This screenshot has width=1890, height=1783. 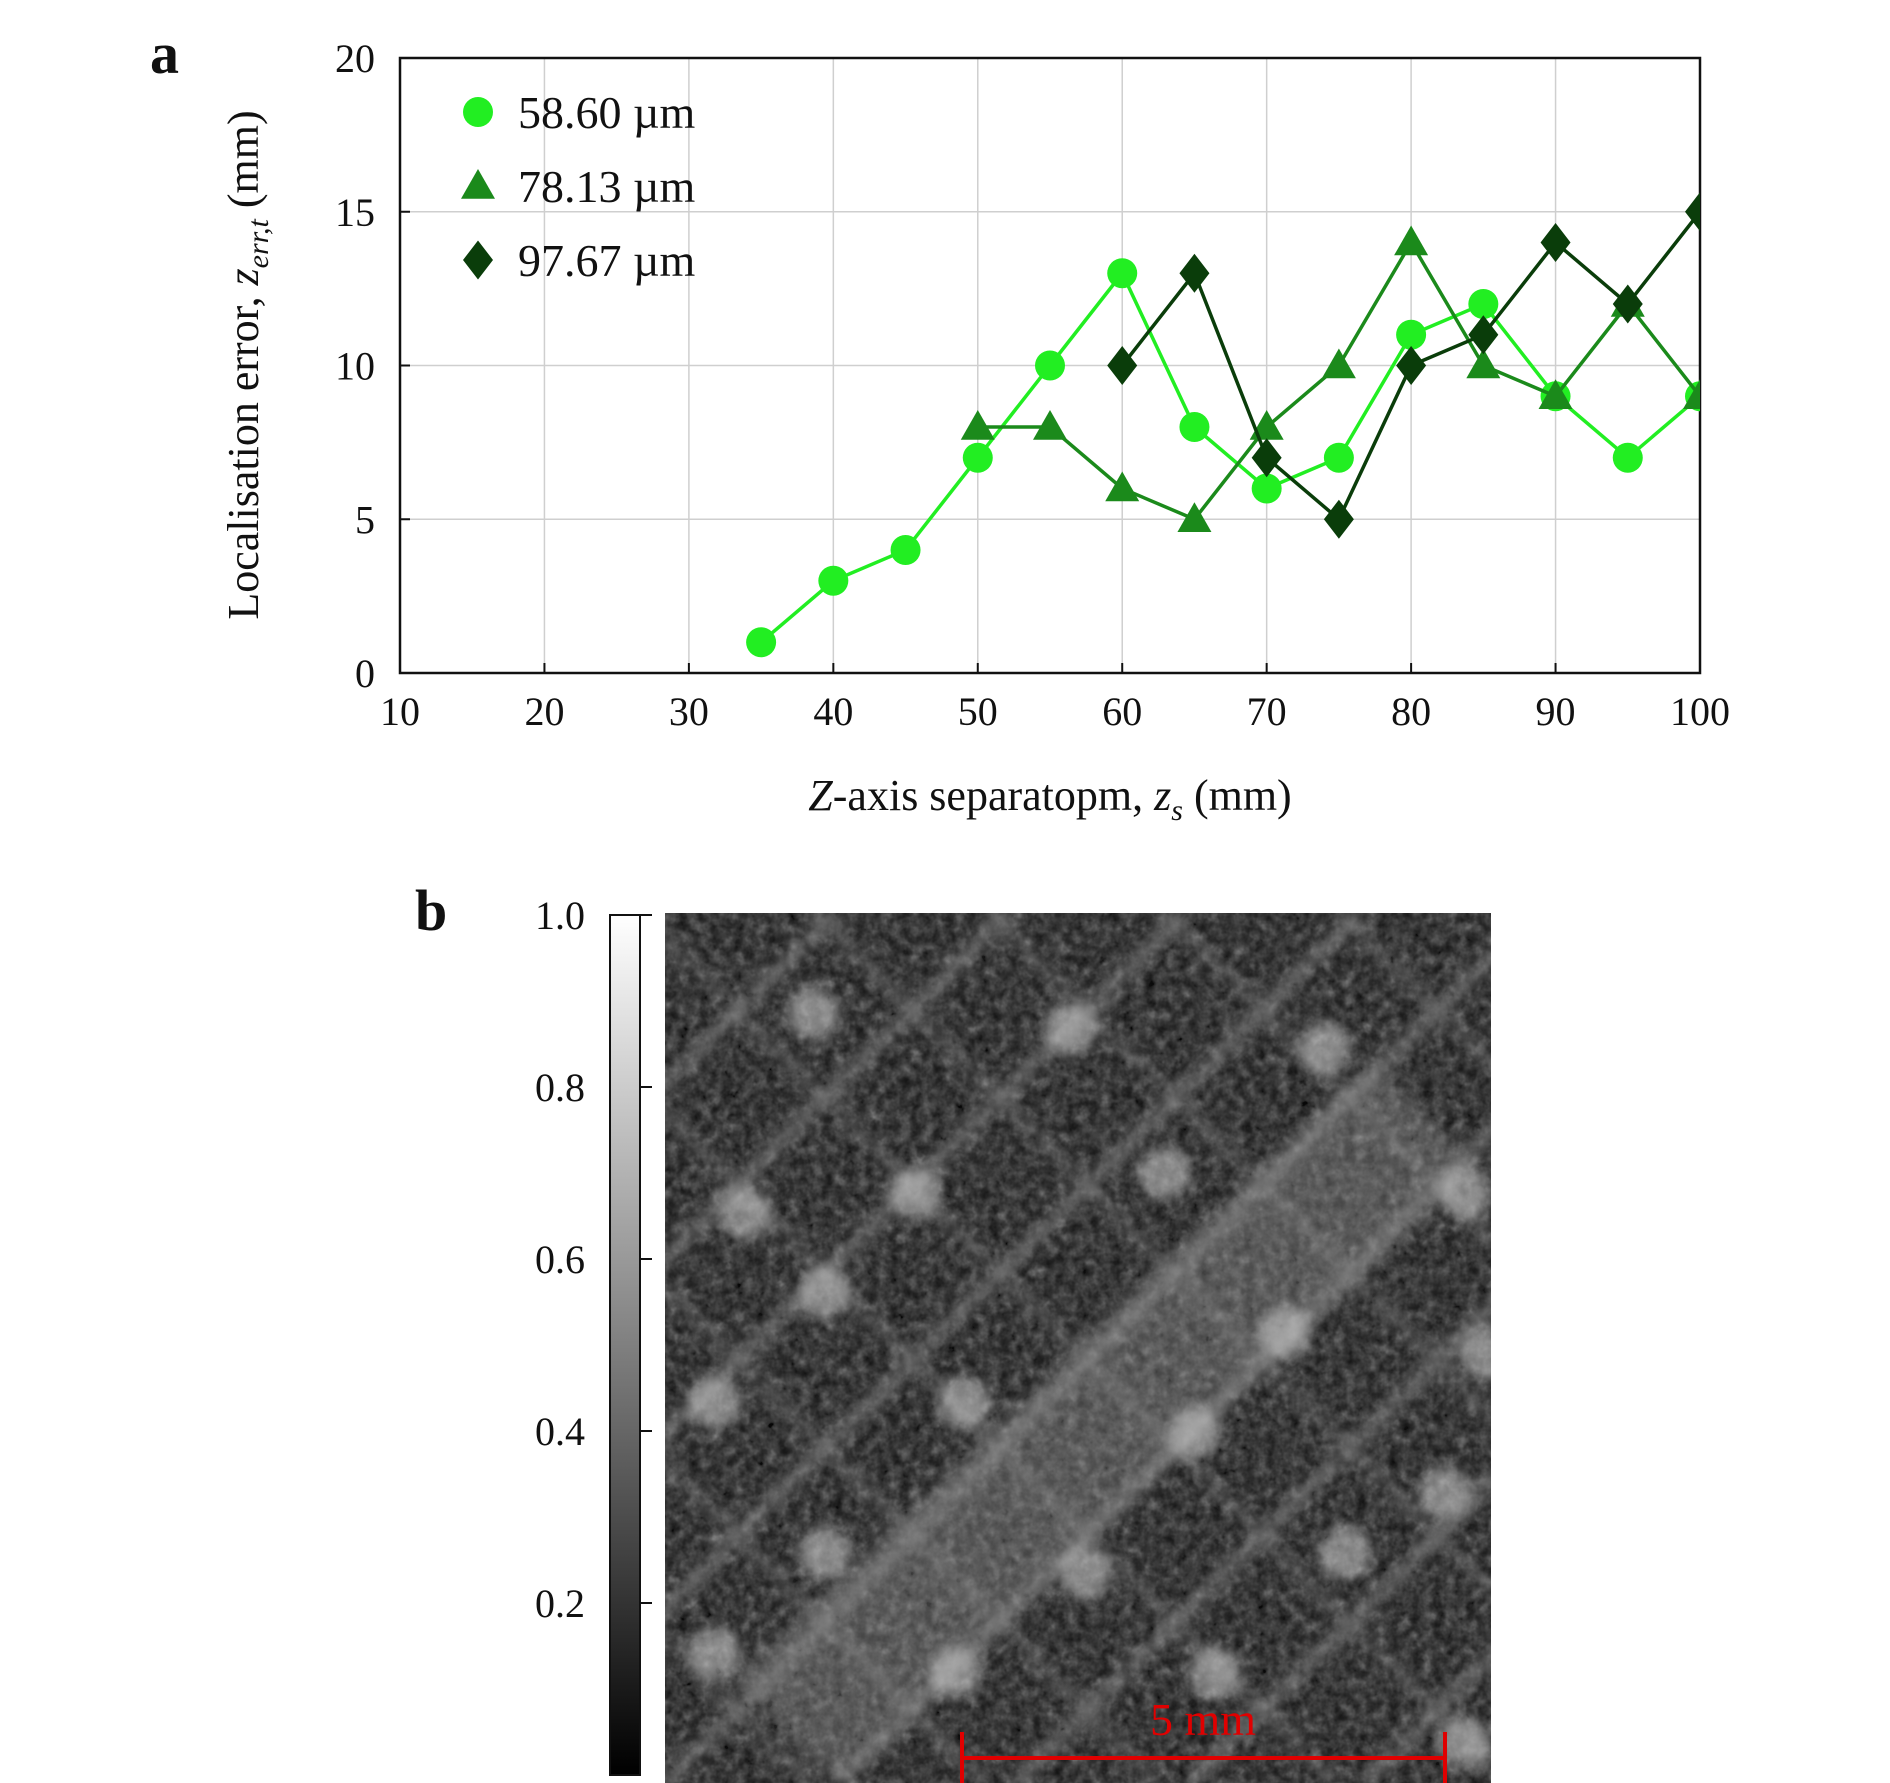 I want to click on legend-label: 97.67 µm, so click(x=607, y=260).